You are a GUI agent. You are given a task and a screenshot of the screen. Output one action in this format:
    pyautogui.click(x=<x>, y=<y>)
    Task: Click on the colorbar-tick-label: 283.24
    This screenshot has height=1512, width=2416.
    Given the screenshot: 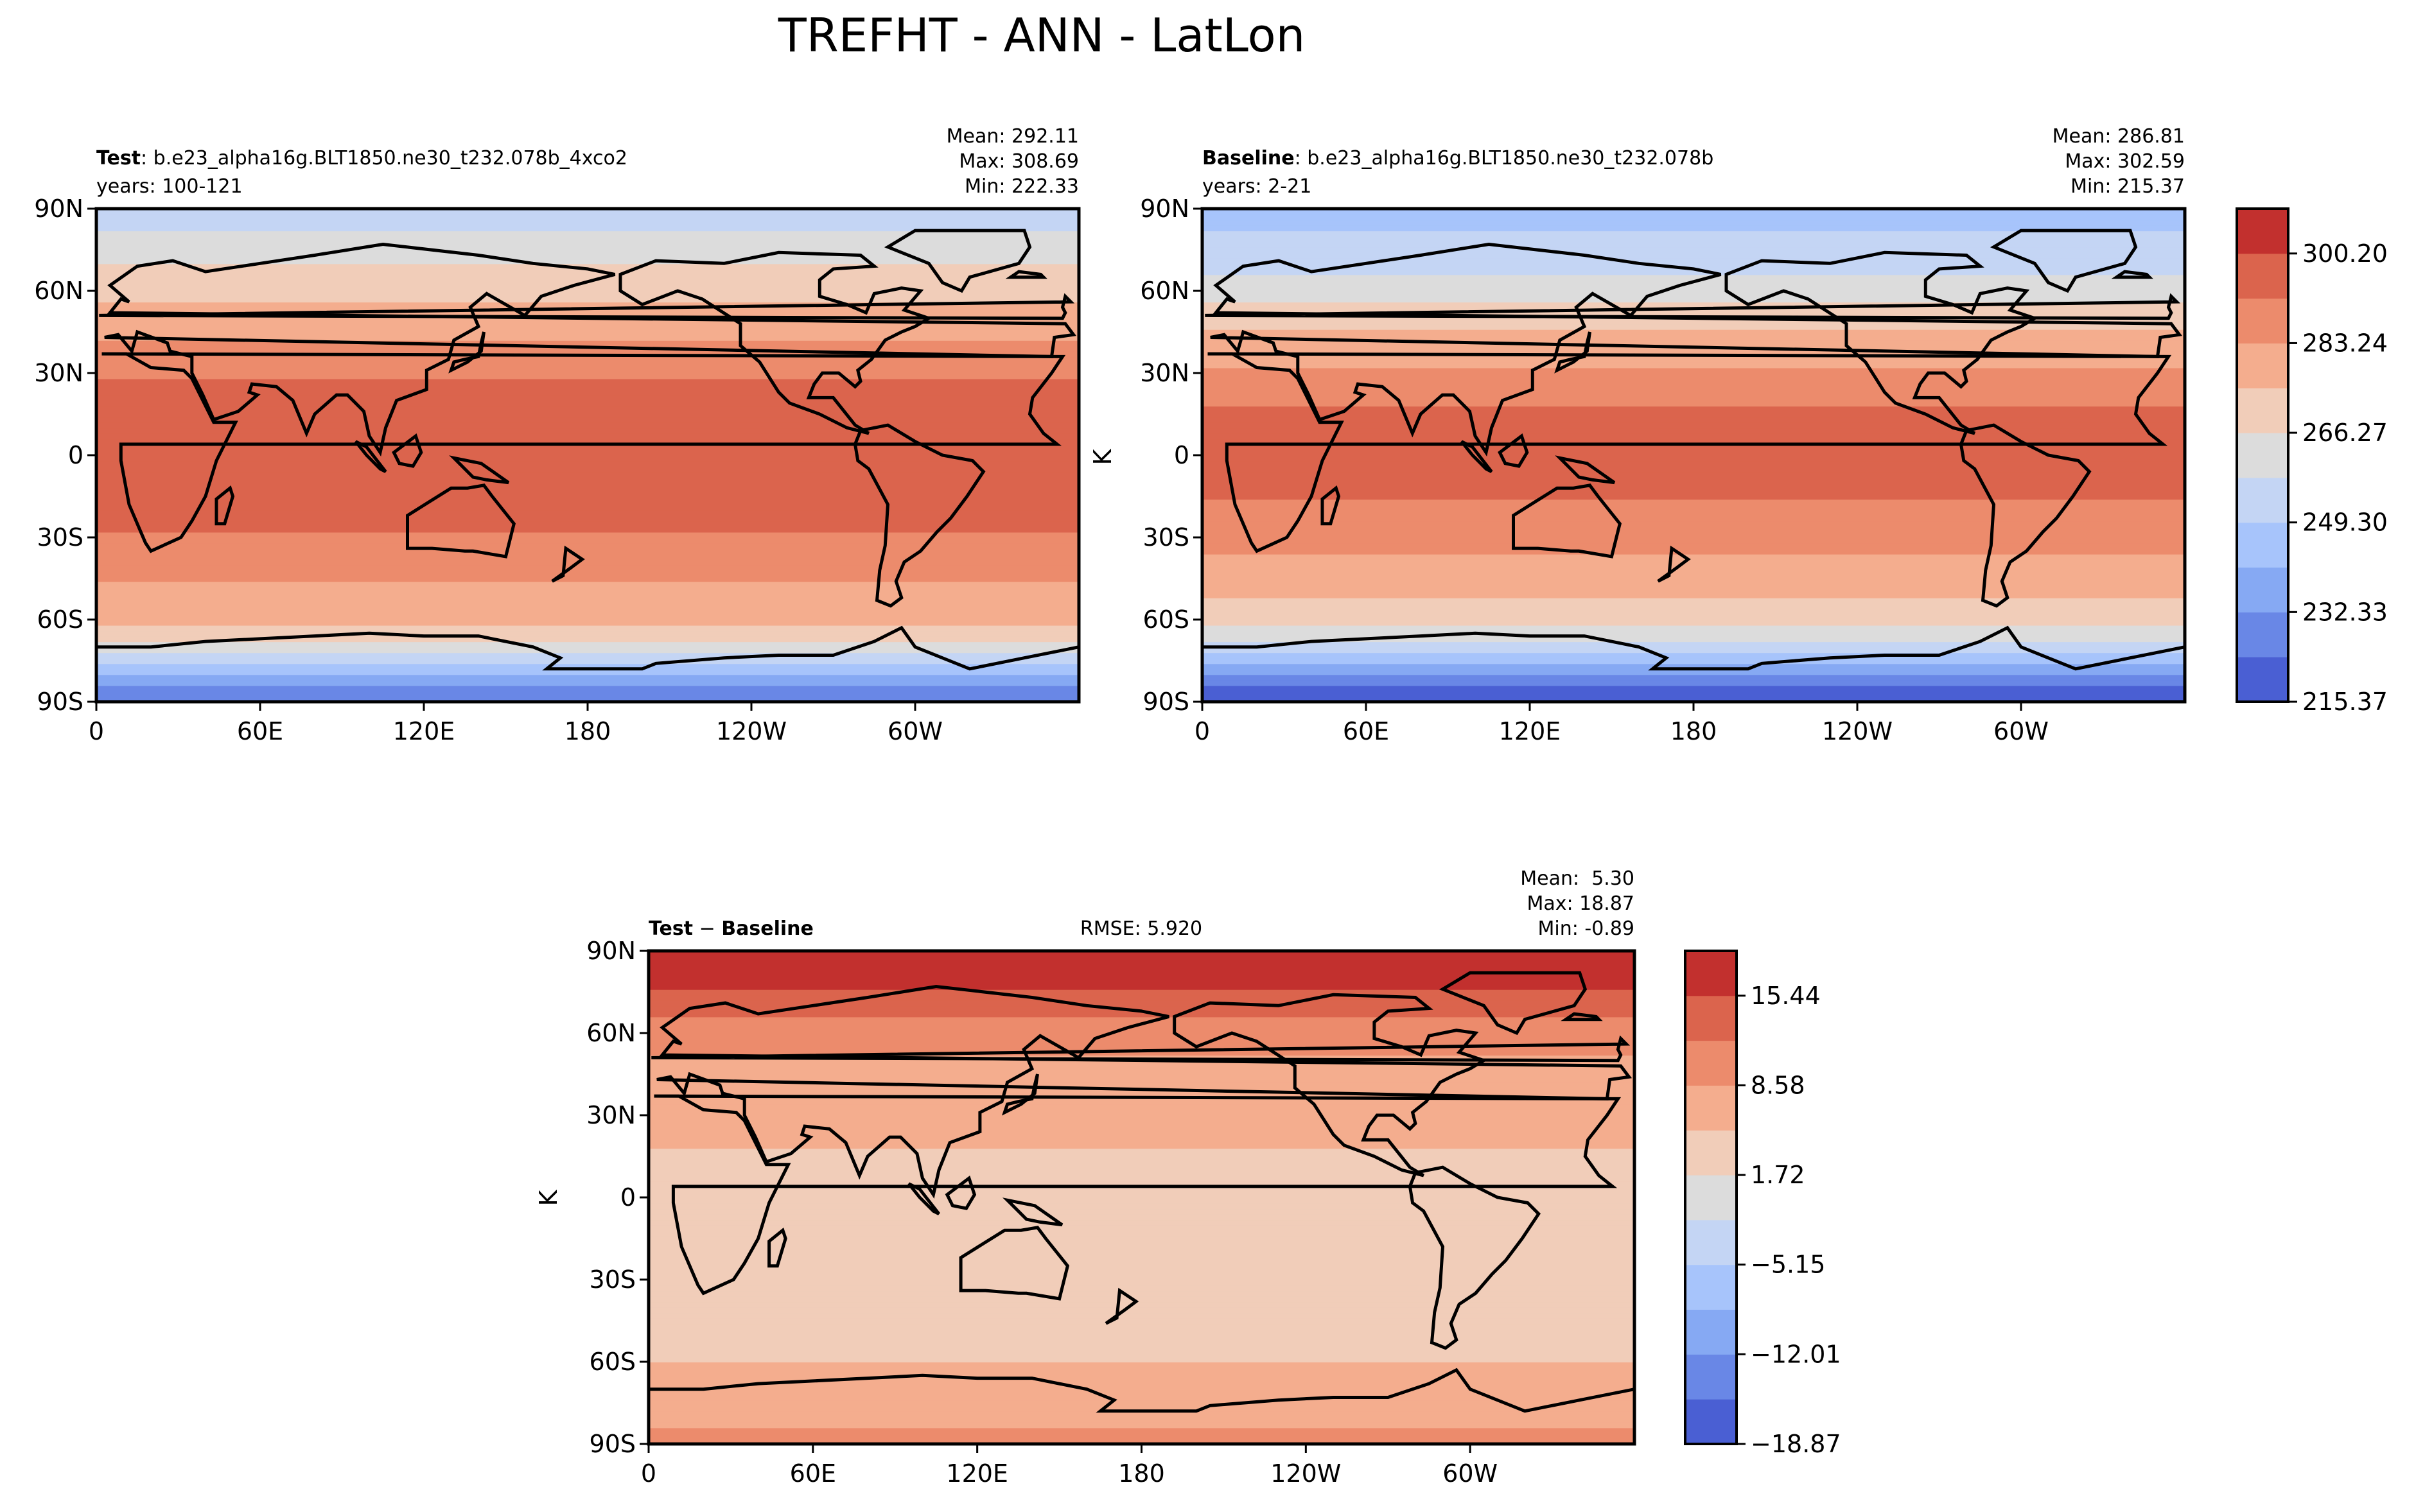 What is the action you would take?
    pyautogui.click(x=2345, y=343)
    